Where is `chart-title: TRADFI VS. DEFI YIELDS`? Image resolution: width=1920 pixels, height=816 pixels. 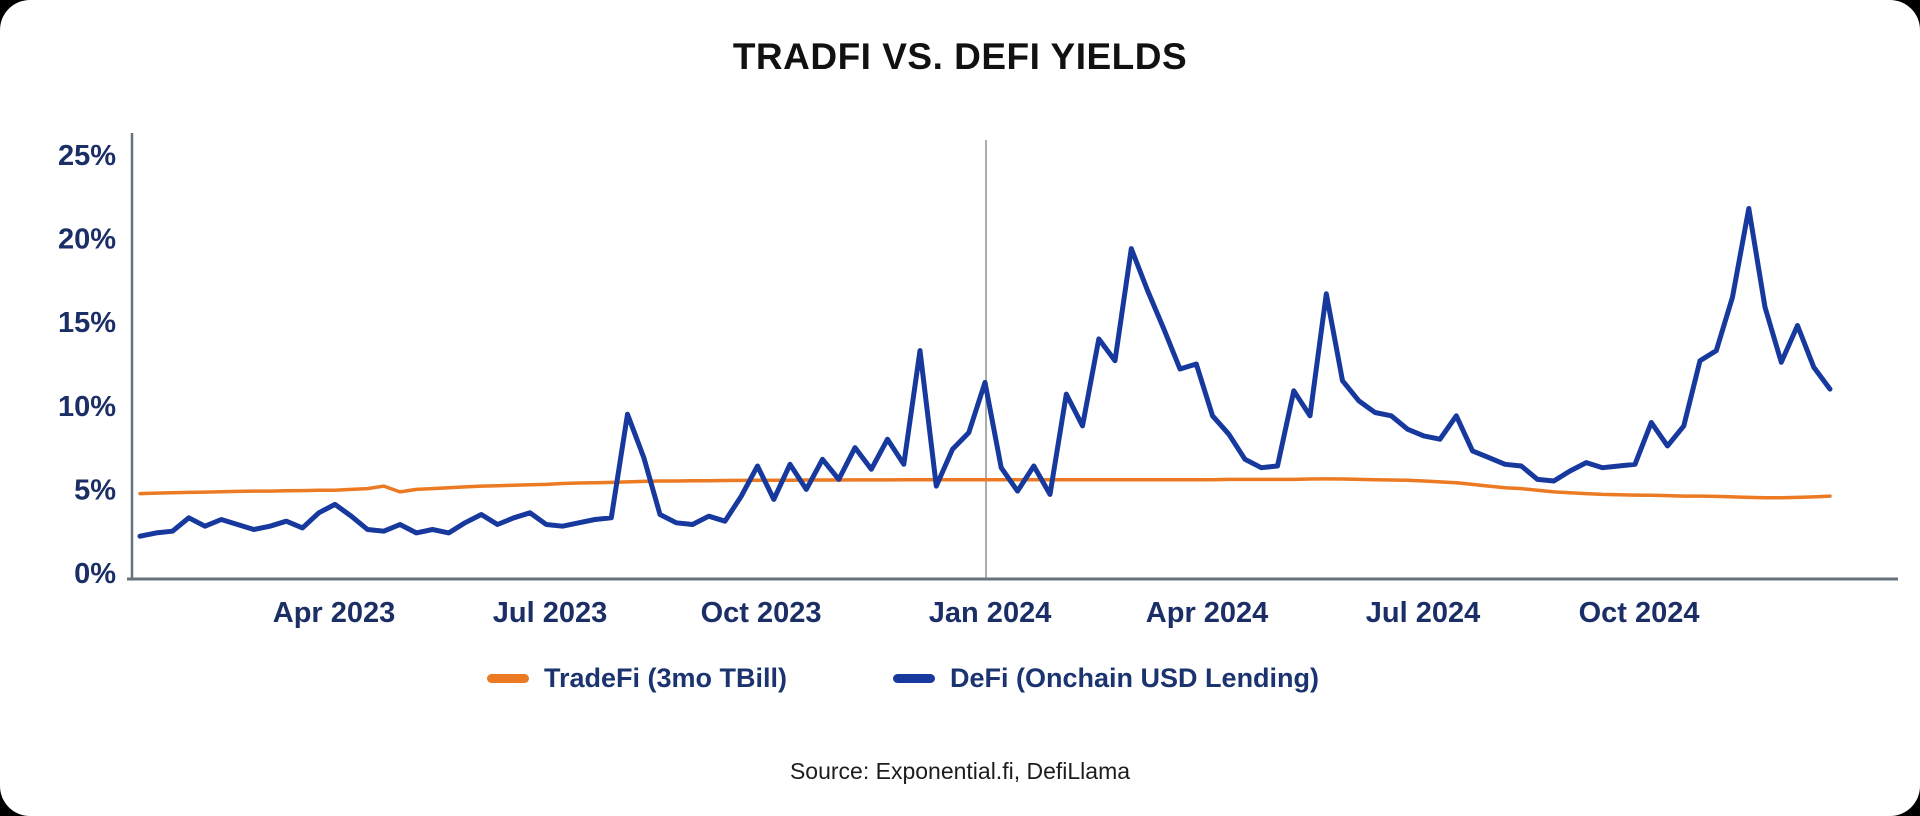
chart-title: TRADFI VS. DEFI YIELDS is located at coordinates (960, 56).